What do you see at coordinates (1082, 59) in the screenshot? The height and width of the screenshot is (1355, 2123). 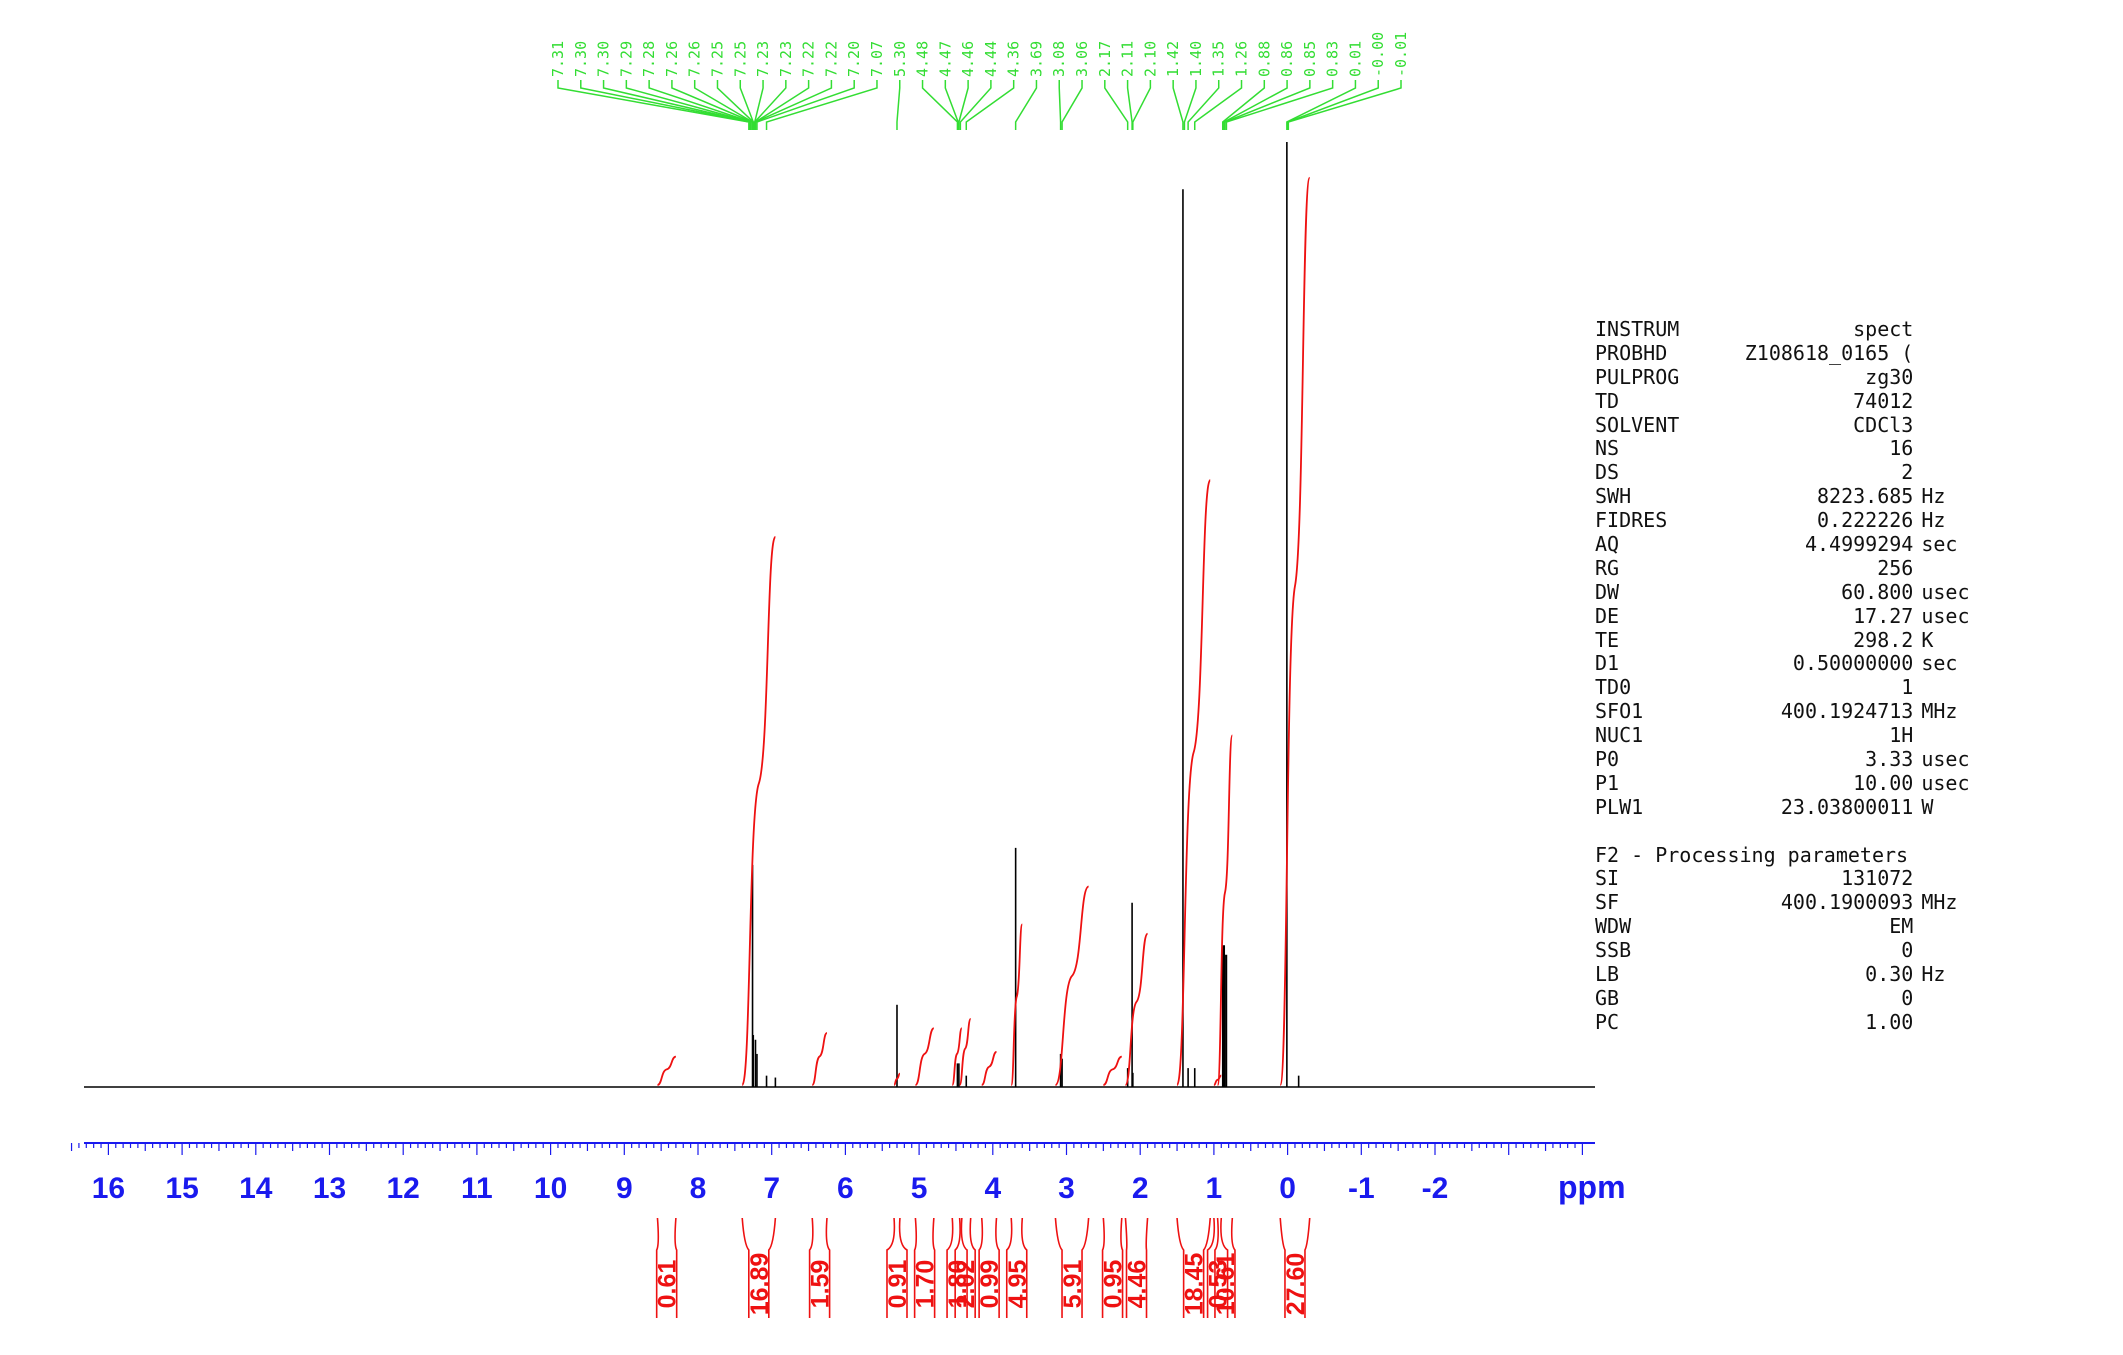 I see `peak-label: 3.06` at bounding box center [1082, 59].